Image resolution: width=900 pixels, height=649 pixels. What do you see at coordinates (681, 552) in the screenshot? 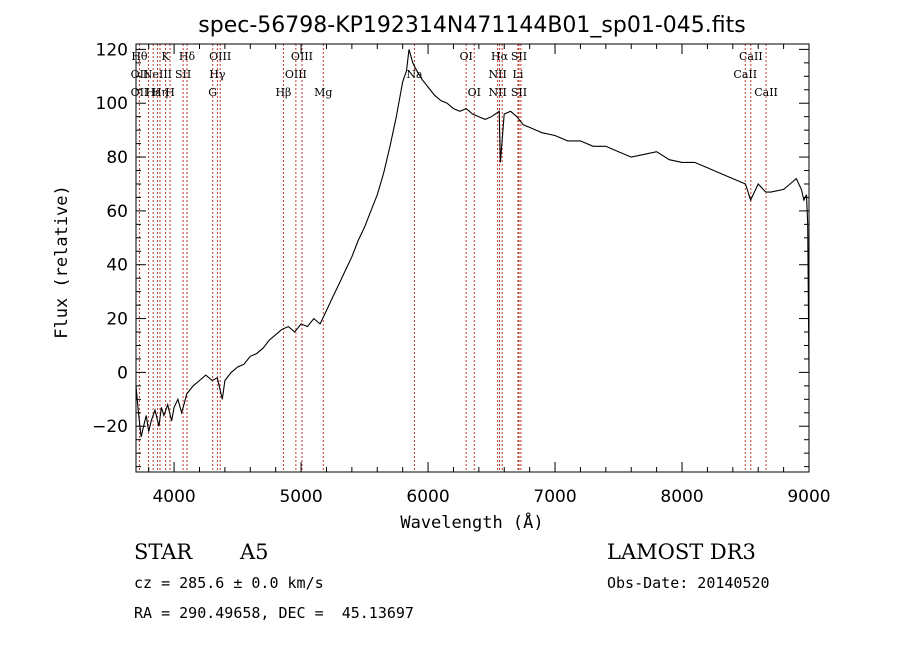
I see `survey-name: LAMOST DR3` at bounding box center [681, 552].